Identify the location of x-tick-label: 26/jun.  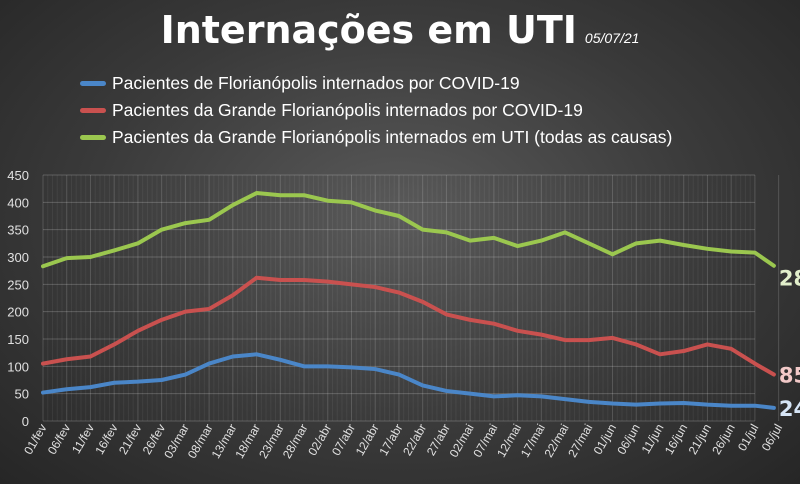
(723, 439).